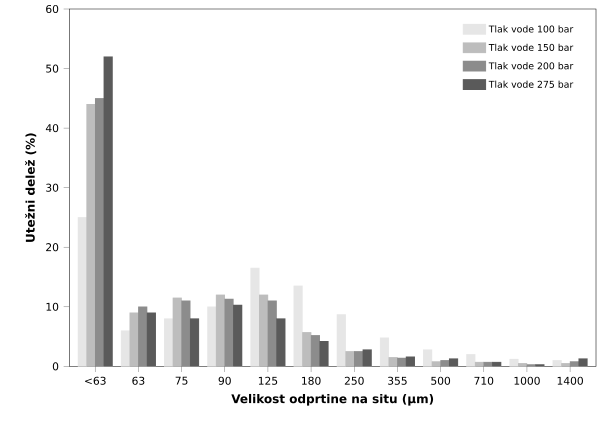  What do you see at coordinates (440, 380) in the screenshot?
I see `x-tick-label: 500` at bounding box center [440, 380].